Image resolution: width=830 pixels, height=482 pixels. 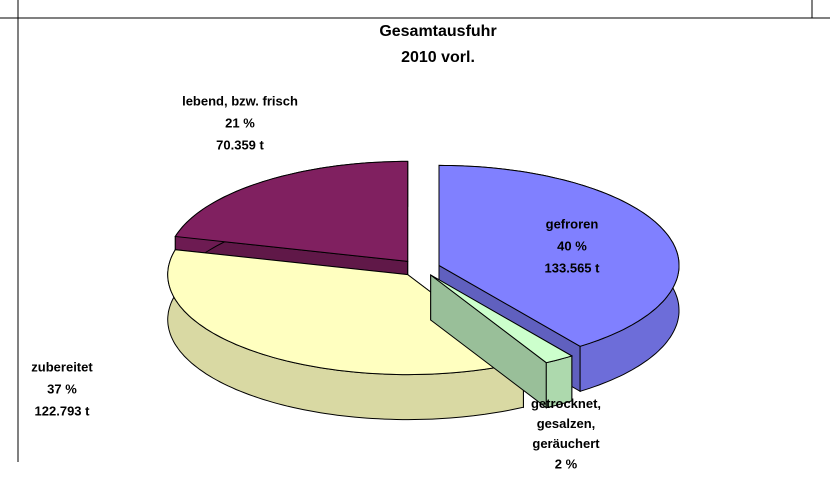 I want to click on chart-title: Gesamtausfuhr, so click(x=437, y=31).